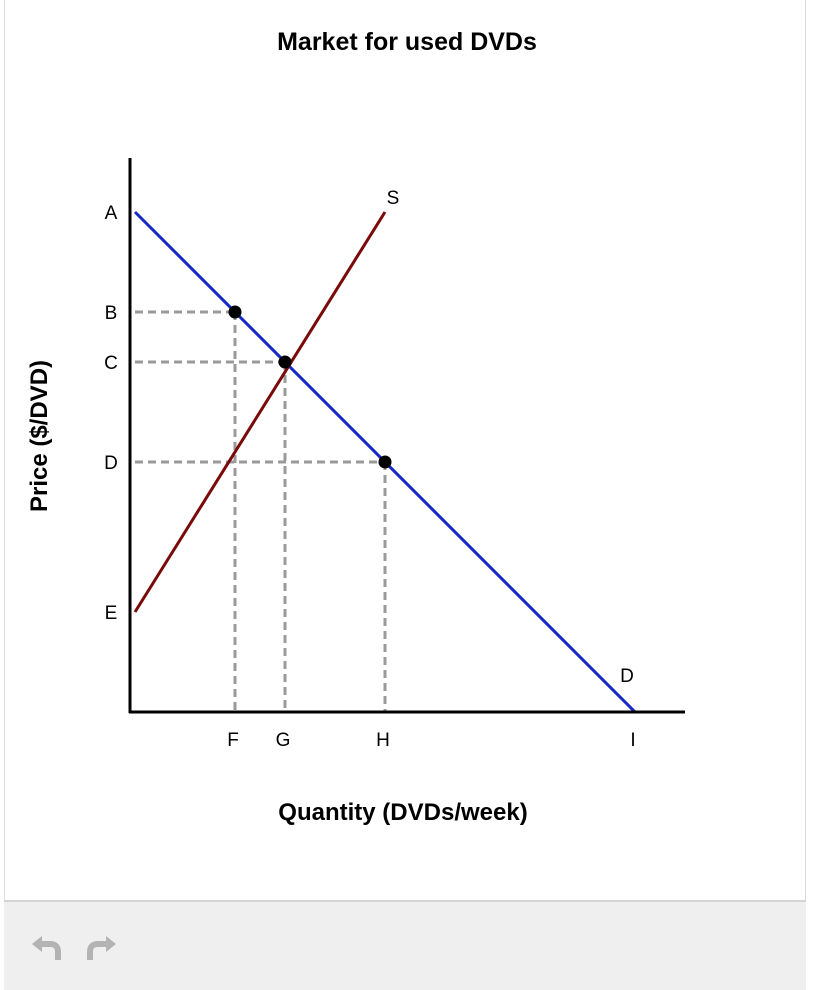 This screenshot has height=990, width=822. Describe the element at coordinates (627, 676) in the screenshot. I see `curve-label-D: D` at that location.